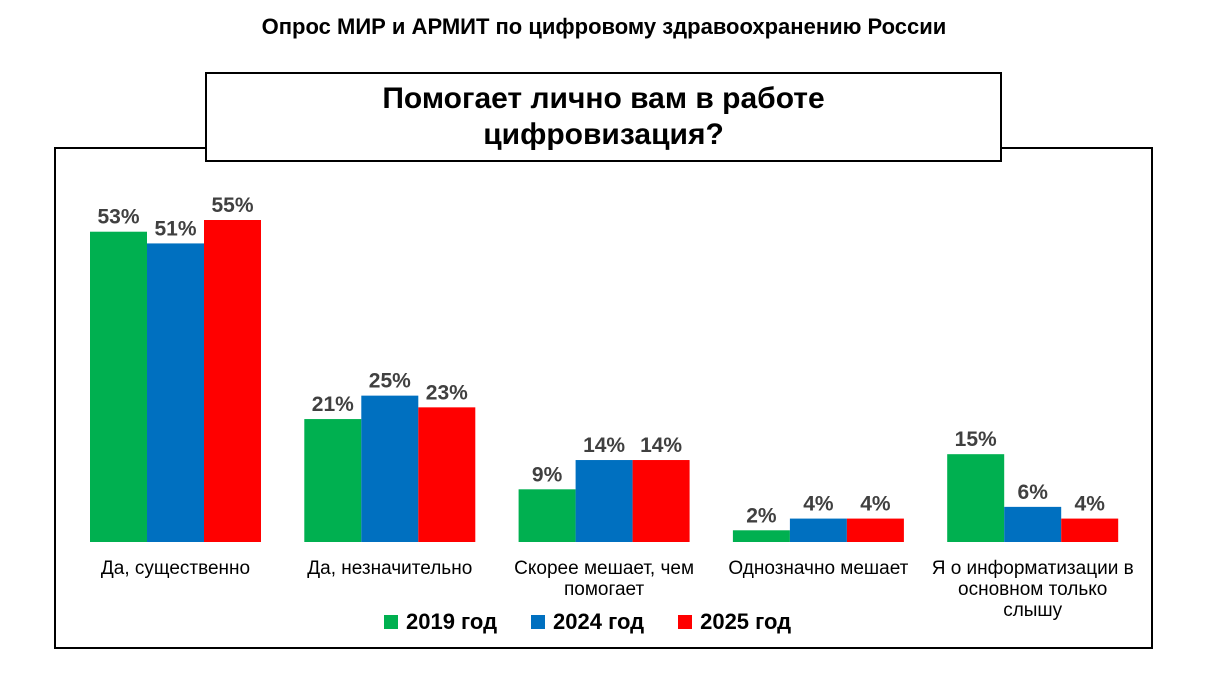 This screenshot has width=1208, height=680. Describe the element at coordinates (875, 530) in the screenshot. I see `bar-2025-год-3` at that location.